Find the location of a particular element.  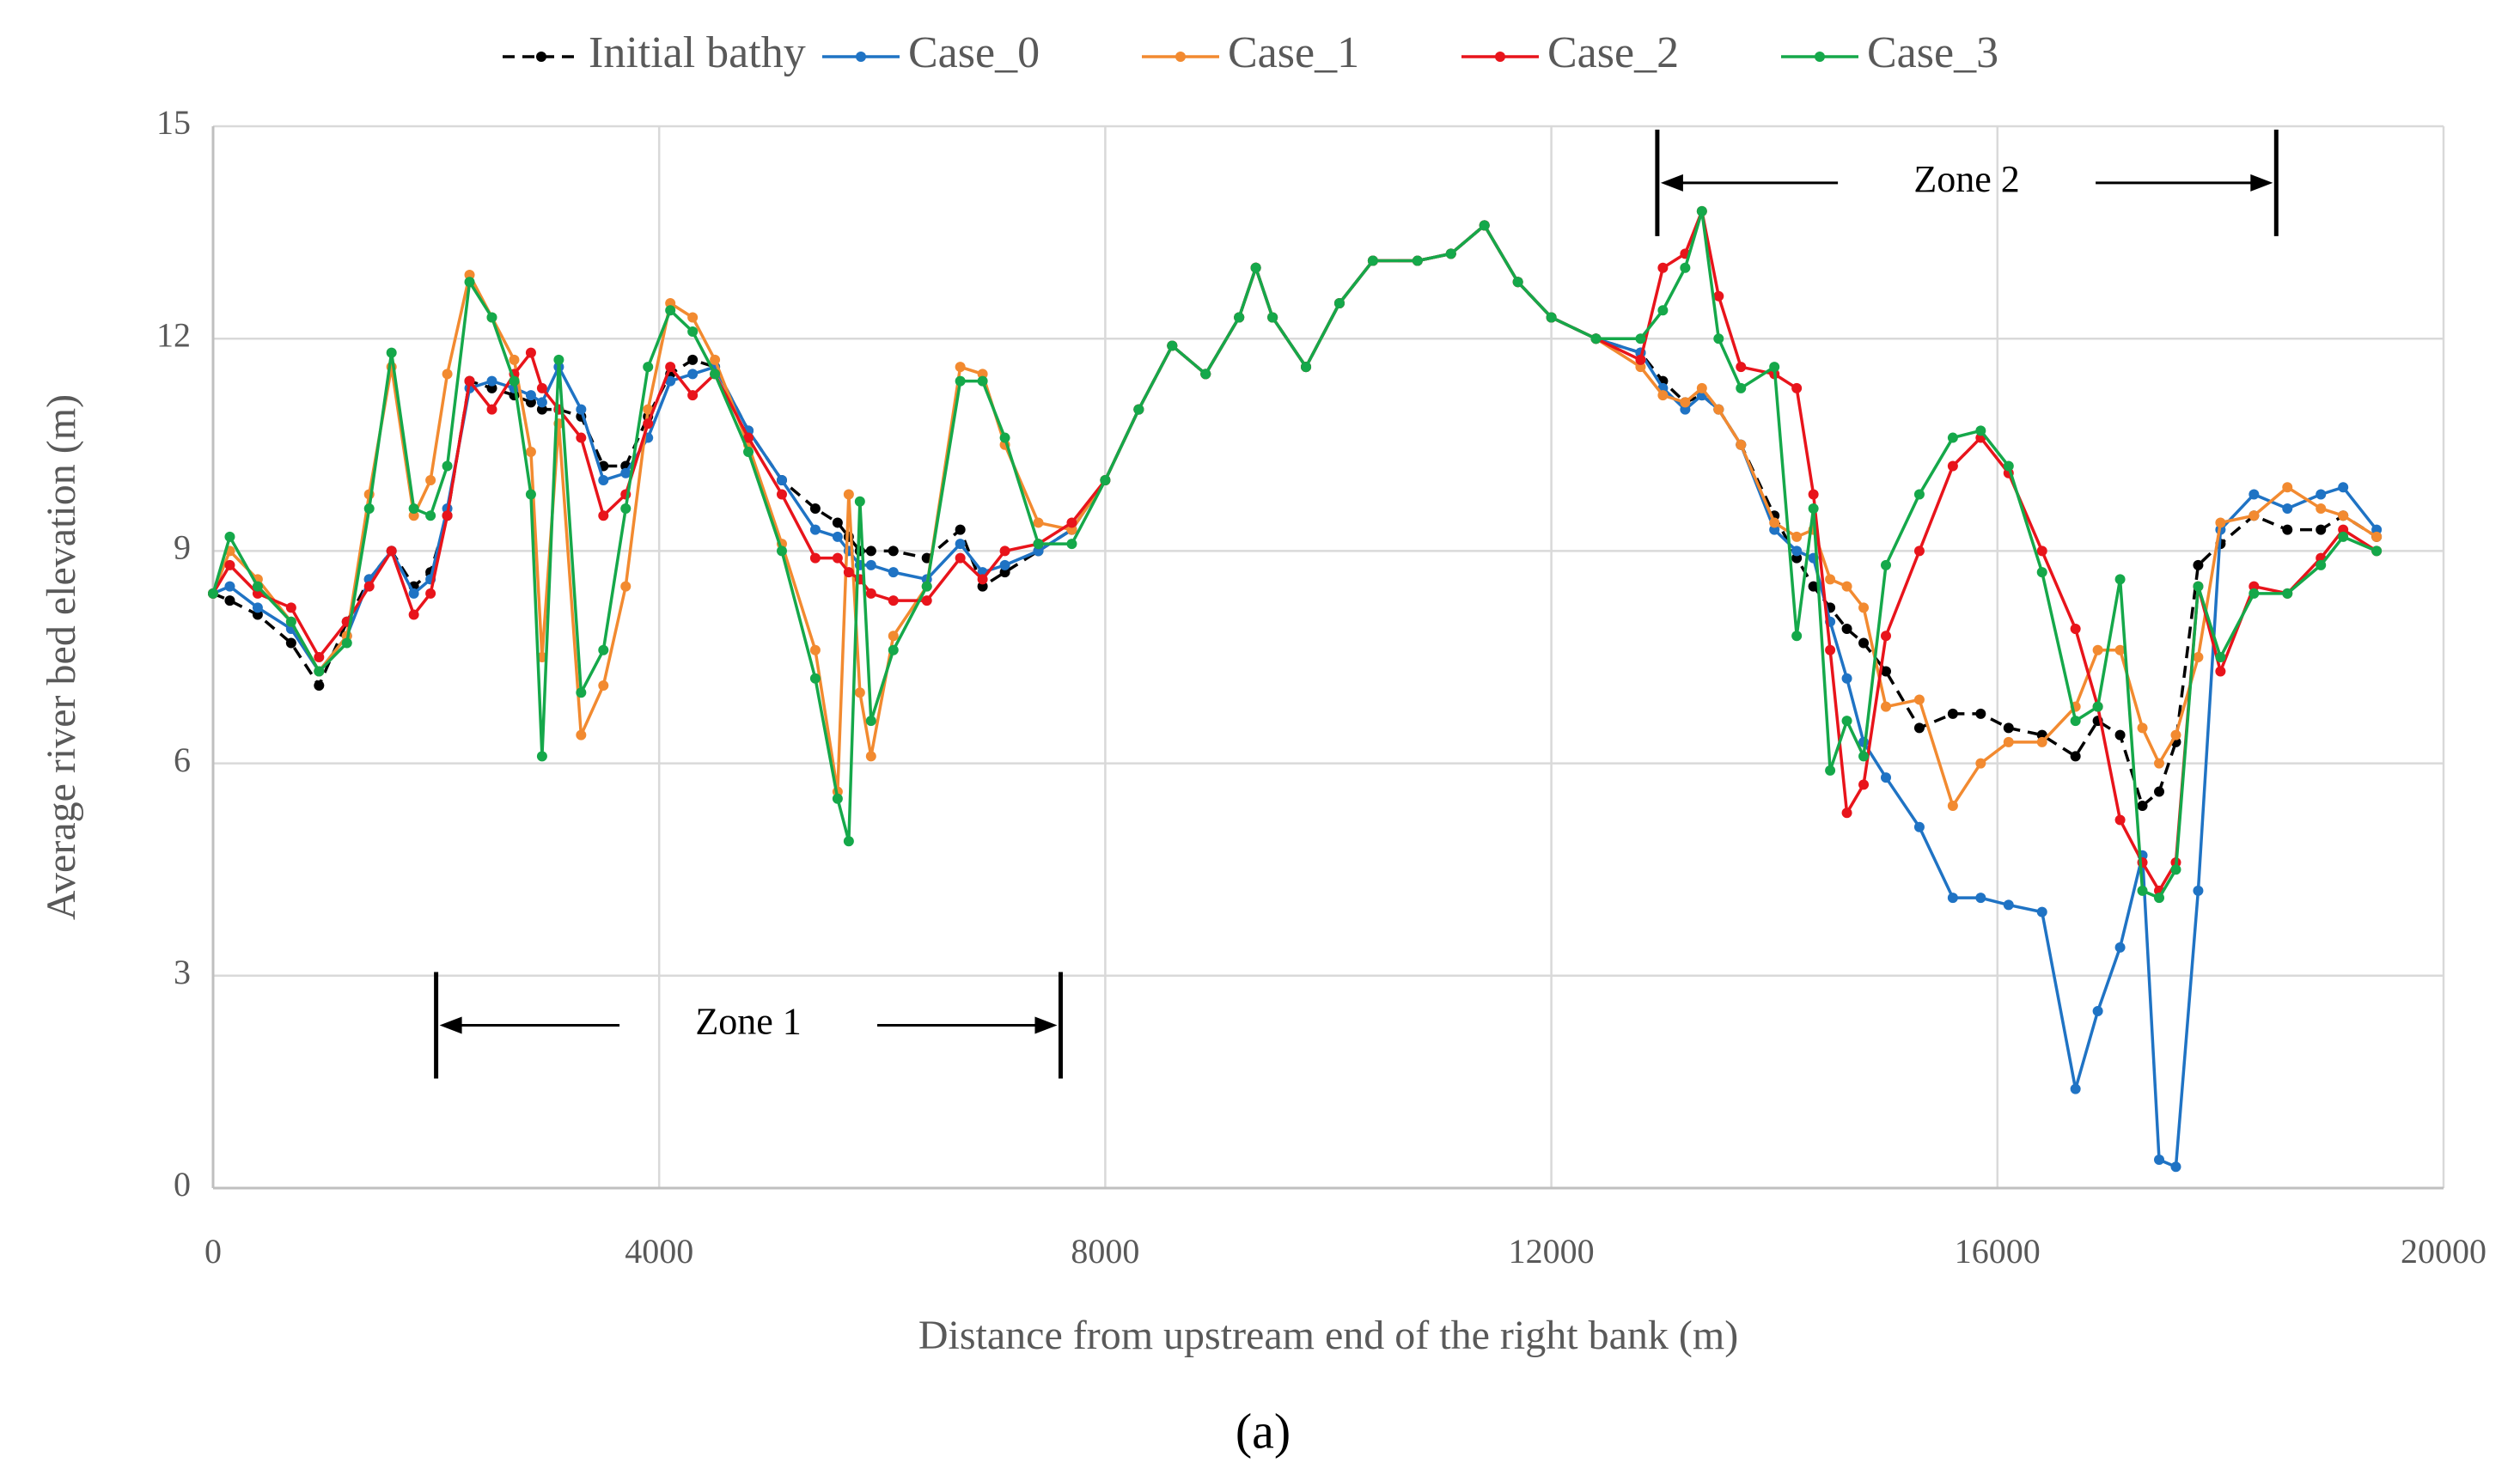

y-tick-label: 9 is located at coordinates (182, 547).